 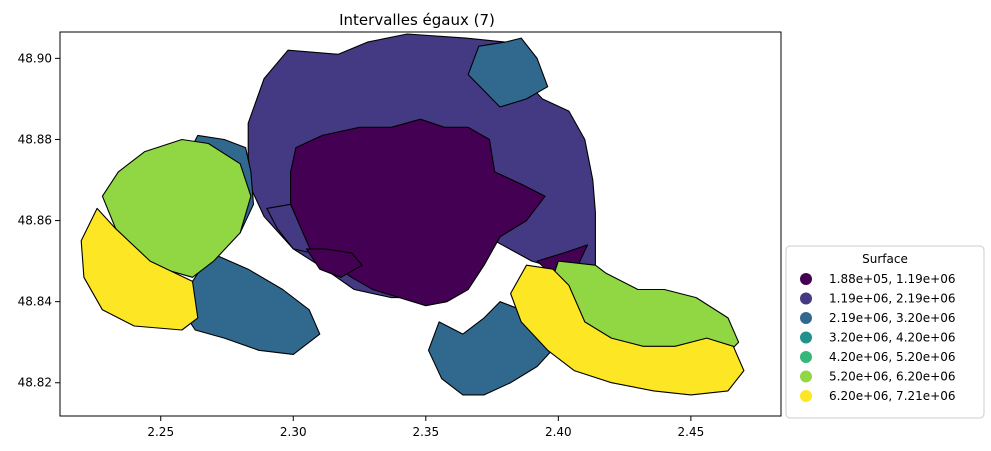 I want to click on x-tick-label: 2.25, so click(x=160, y=432).